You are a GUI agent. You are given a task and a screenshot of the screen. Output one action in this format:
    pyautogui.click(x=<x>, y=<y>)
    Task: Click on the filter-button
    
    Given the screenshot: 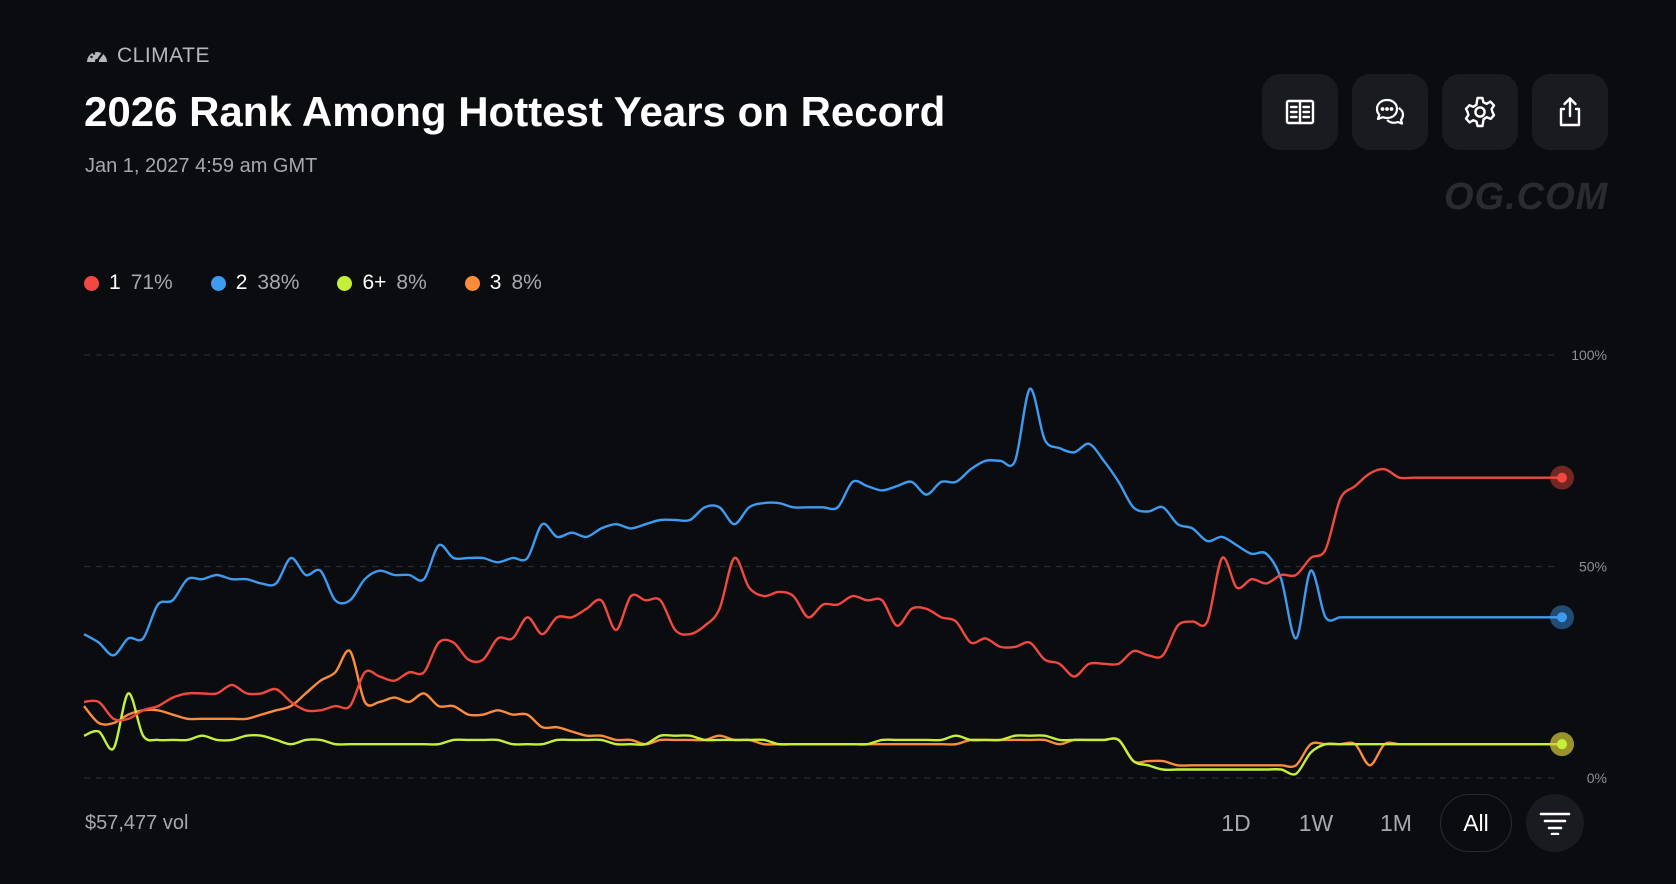 What is the action you would take?
    pyautogui.click(x=1555, y=823)
    